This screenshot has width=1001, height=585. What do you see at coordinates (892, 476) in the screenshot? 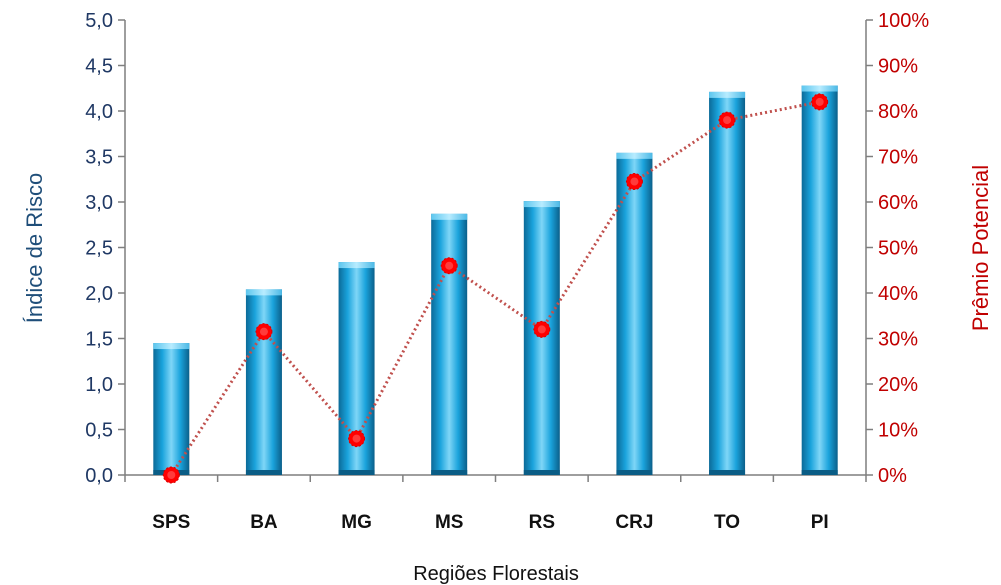
I see `right-tick-label: 0%` at bounding box center [892, 476].